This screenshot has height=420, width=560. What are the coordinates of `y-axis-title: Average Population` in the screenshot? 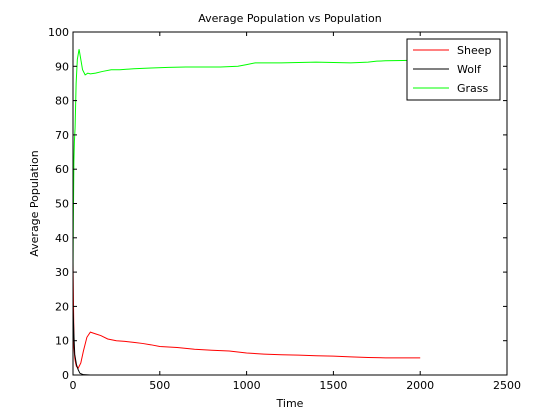 It's located at (34, 203).